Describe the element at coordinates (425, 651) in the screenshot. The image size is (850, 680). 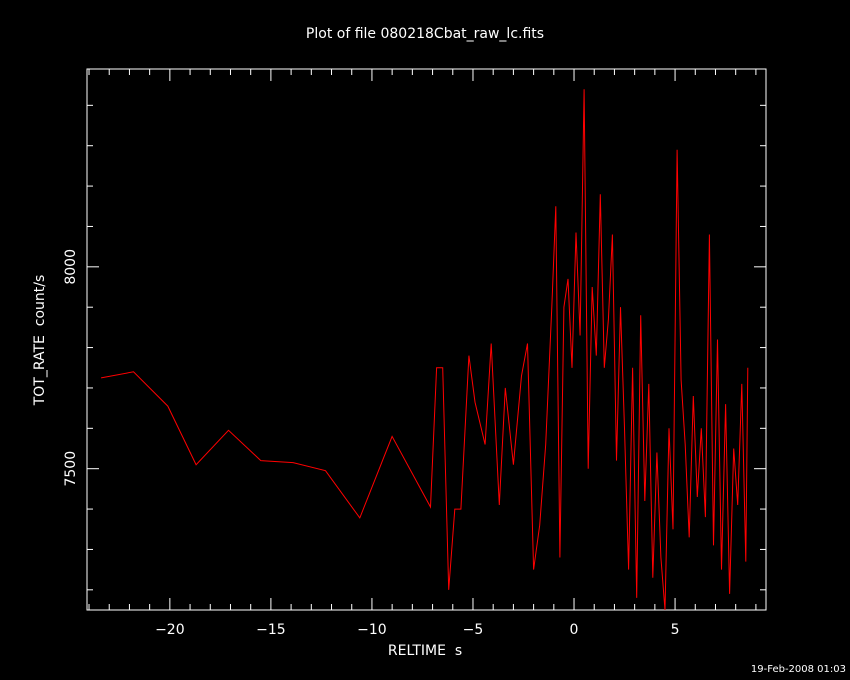
I see `x-axis-label: RELTIME s` at that location.